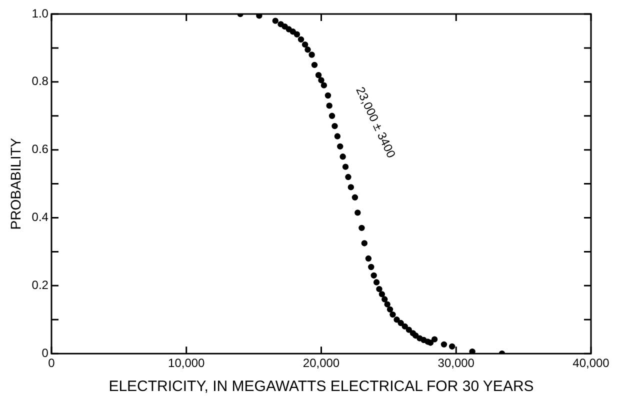  I want to click on y-tick-label: 0.6, so click(40, 149).